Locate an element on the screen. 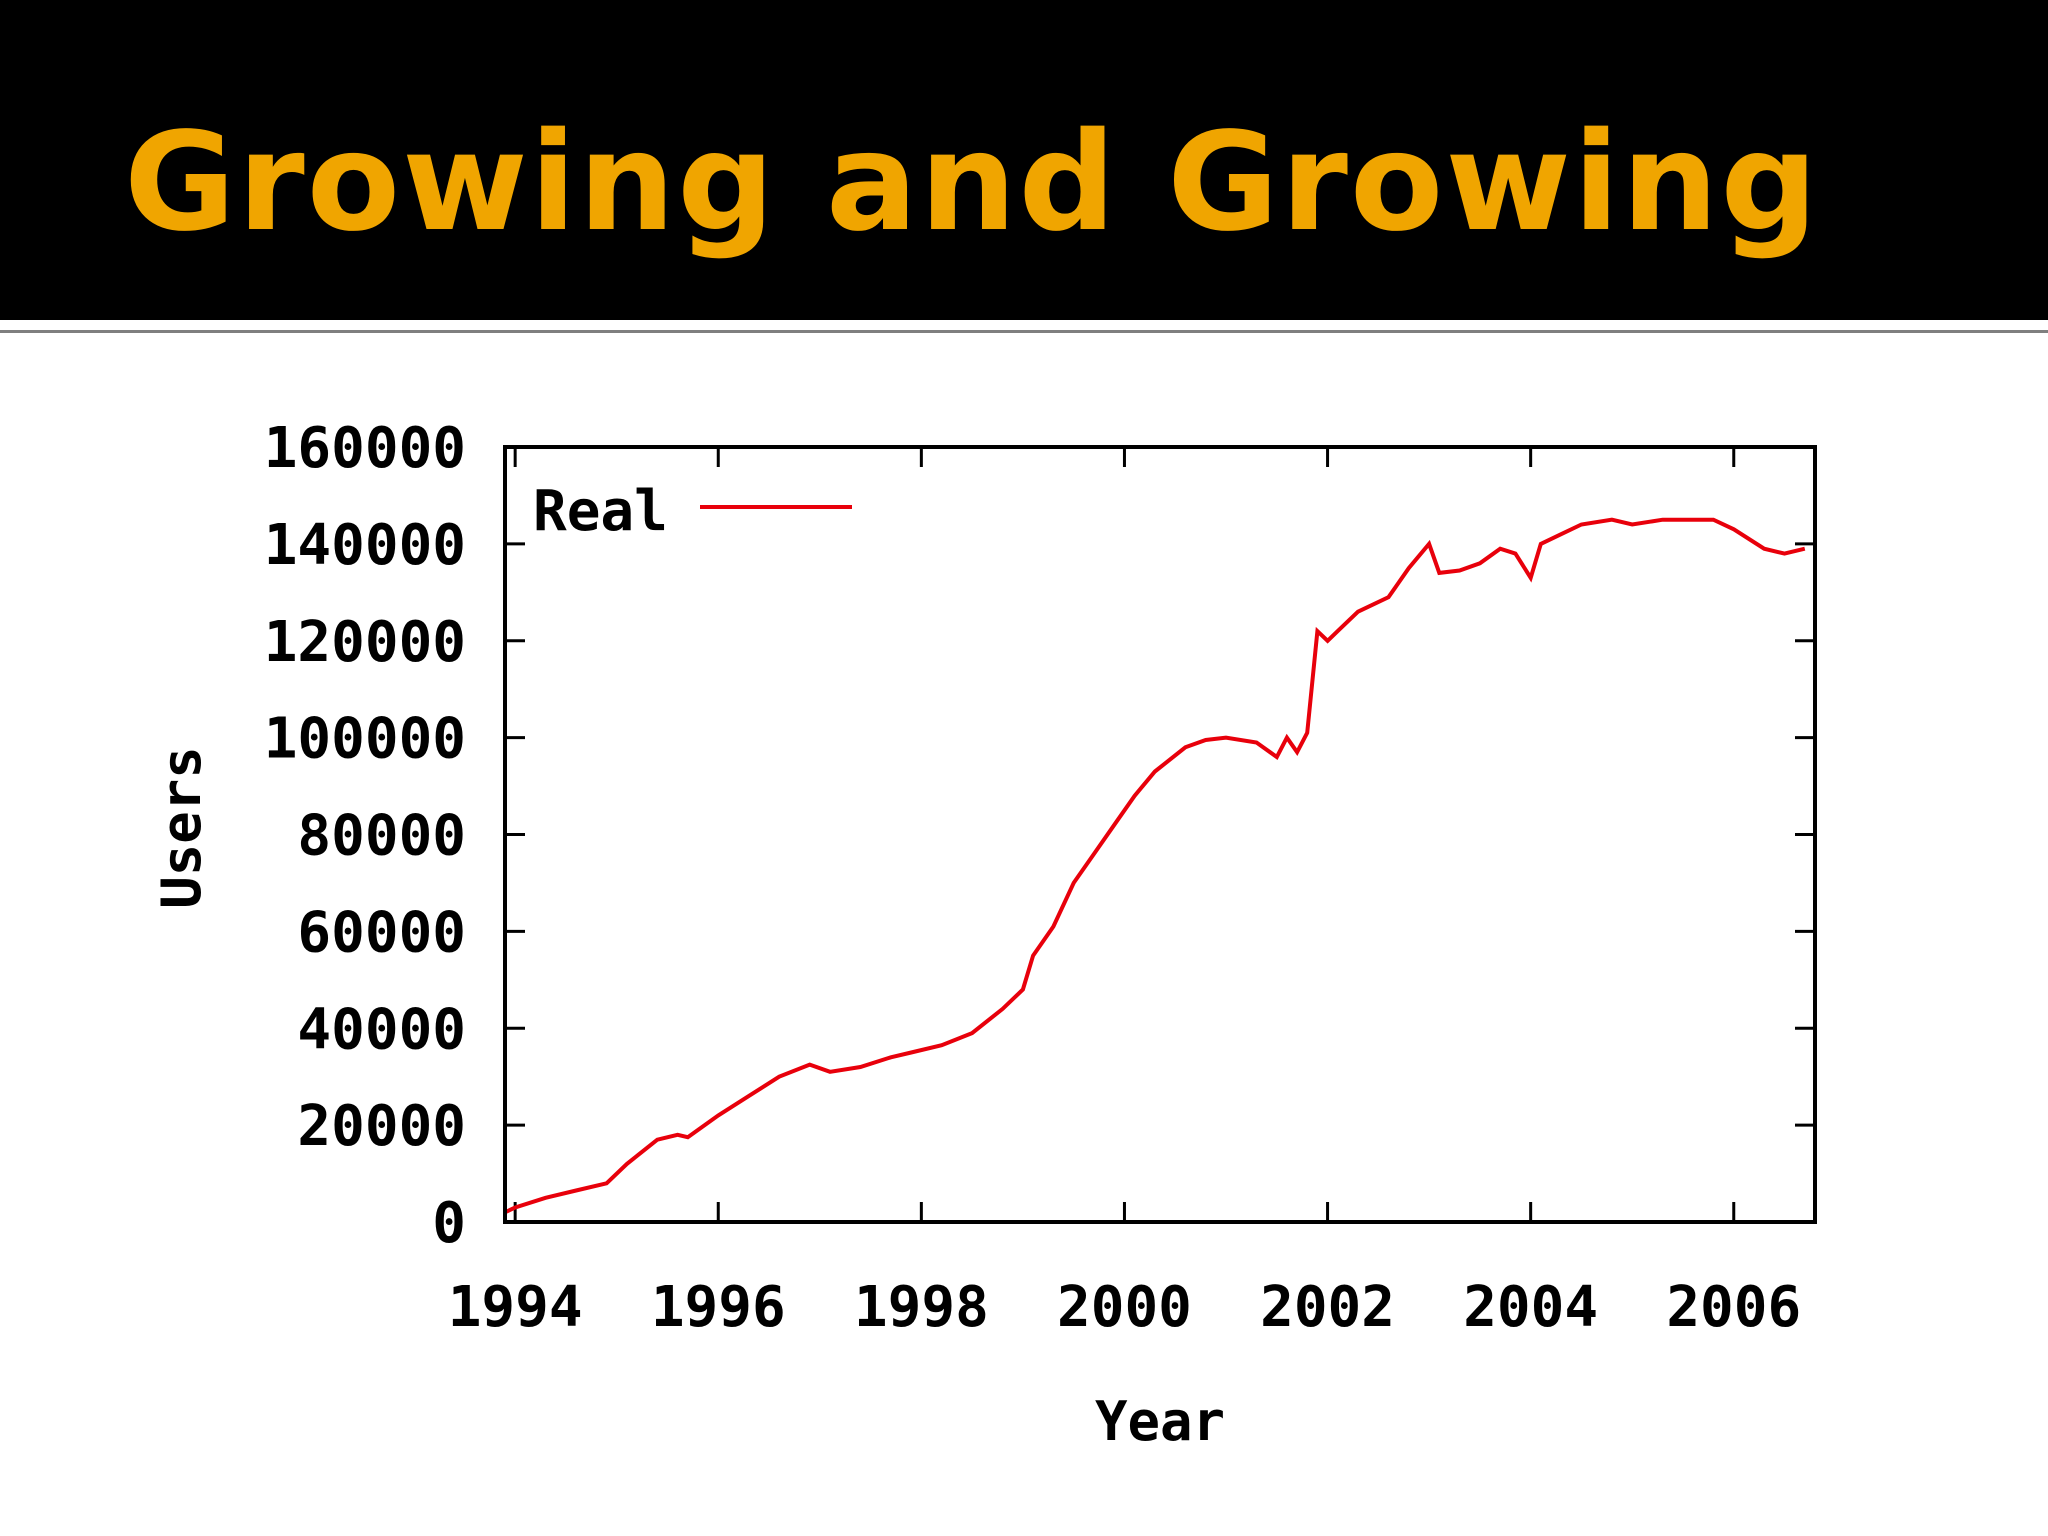 Image resolution: width=2048 pixels, height=1536 pixels. title-divider is located at coordinates (1024, 331).